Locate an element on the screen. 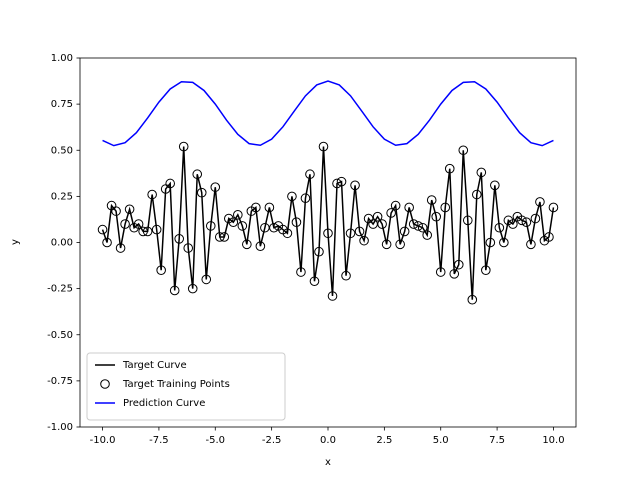 This screenshot has width=640, height=480. legend-label: Target Training Points is located at coordinates (176, 384).